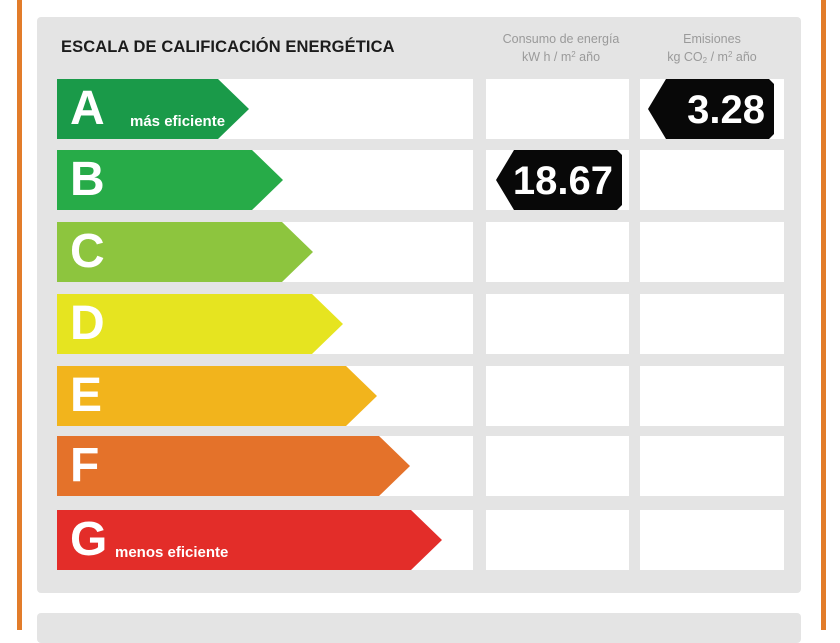 This screenshot has width=840, height=643. What do you see at coordinates (561, 39) in the screenshot?
I see `consumo-header-title: Consumo de energía` at bounding box center [561, 39].